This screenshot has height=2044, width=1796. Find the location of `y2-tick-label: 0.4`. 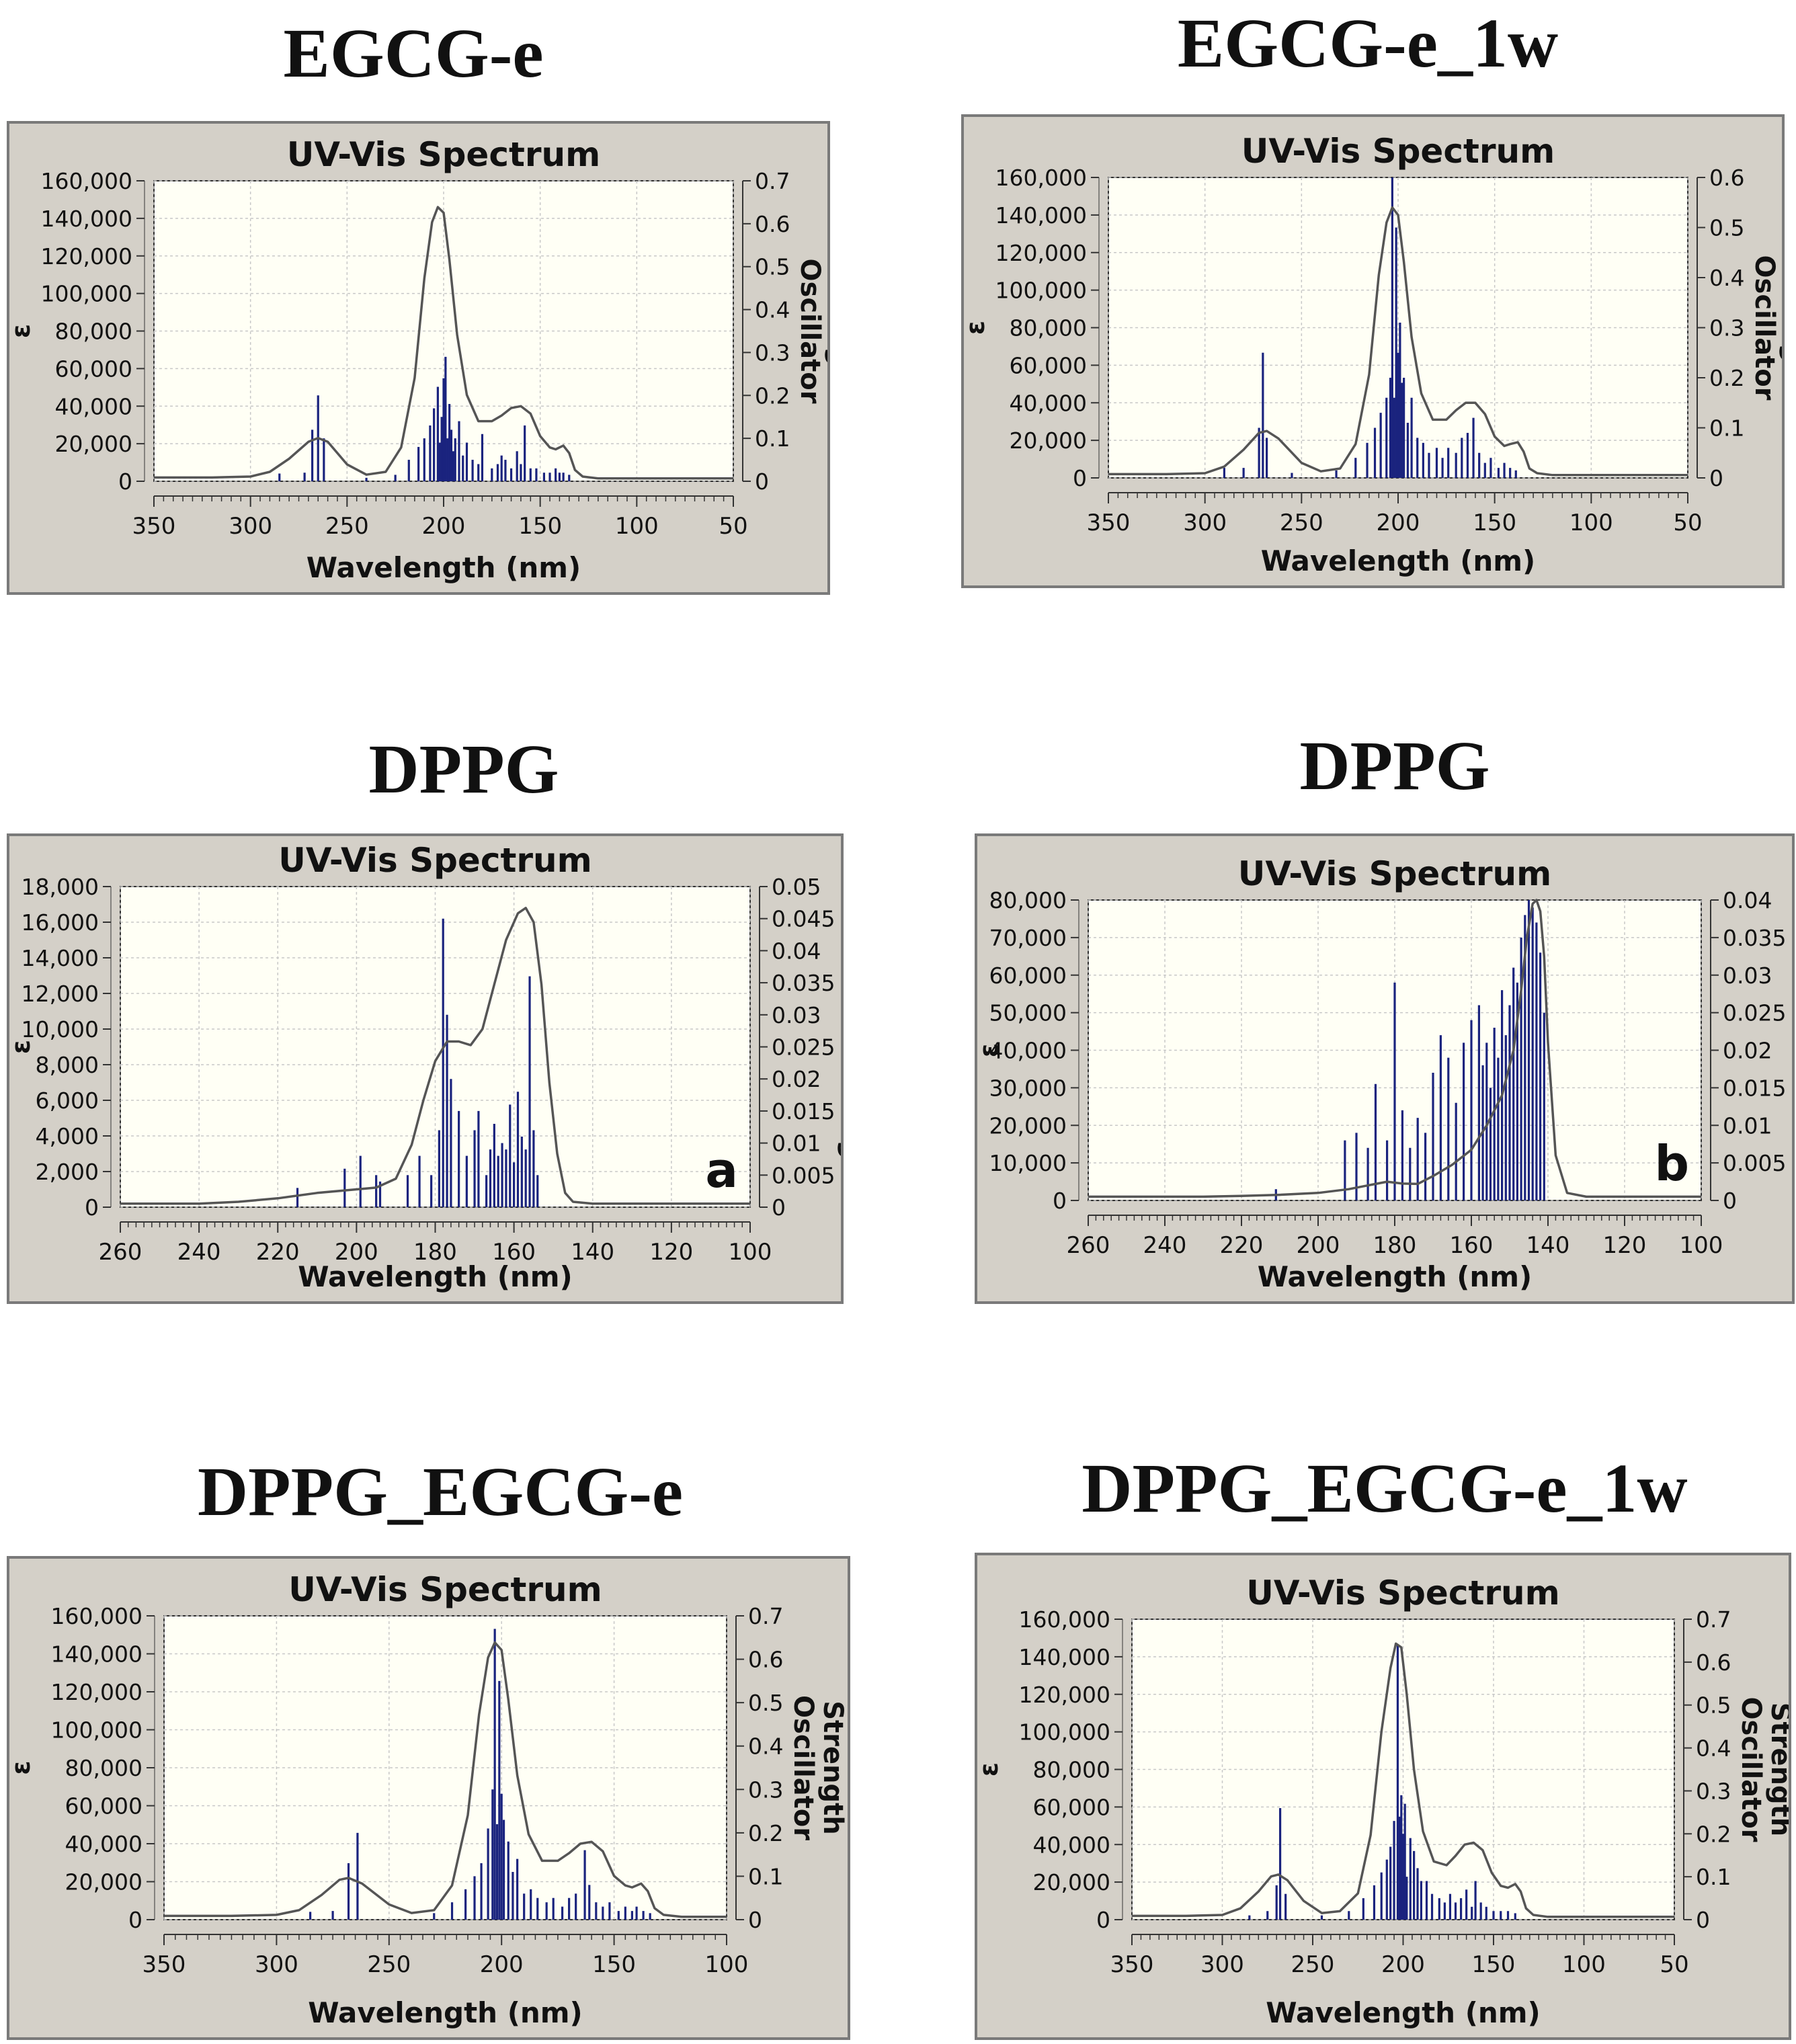

y2-tick-label: 0.4 is located at coordinates (773, 310).